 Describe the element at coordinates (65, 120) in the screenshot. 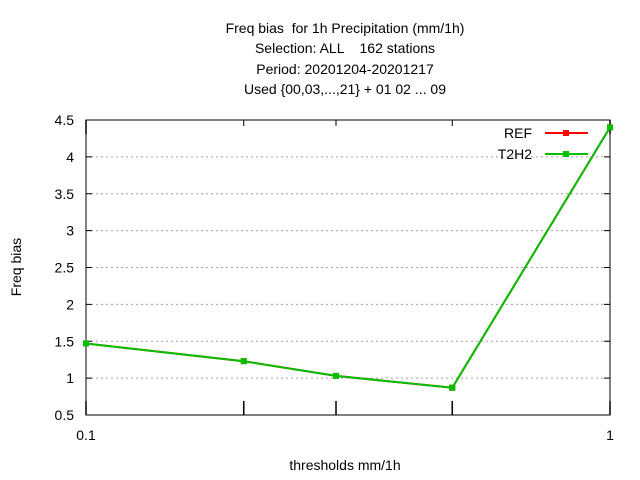

I see `y-tick-label: 4.5` at that location.